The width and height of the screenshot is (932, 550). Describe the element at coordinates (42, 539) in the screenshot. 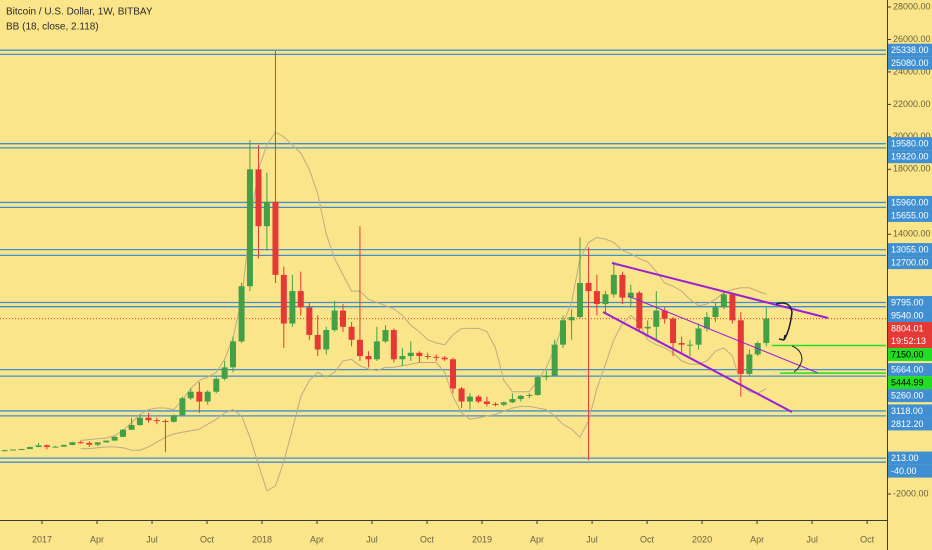

I see `x-tick-label: 2017` at that location.